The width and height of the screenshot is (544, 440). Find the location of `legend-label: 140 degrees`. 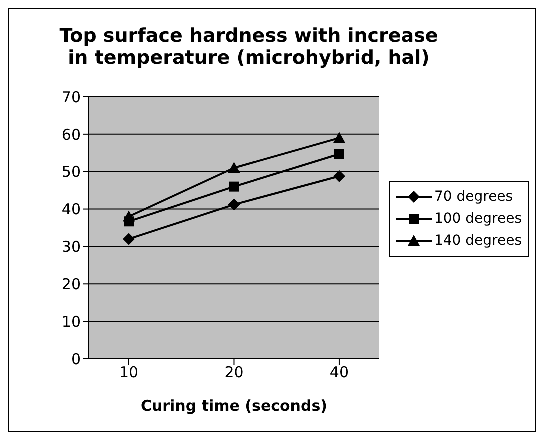

legend-label: 140 degrees is located at coordinates (478, 241).